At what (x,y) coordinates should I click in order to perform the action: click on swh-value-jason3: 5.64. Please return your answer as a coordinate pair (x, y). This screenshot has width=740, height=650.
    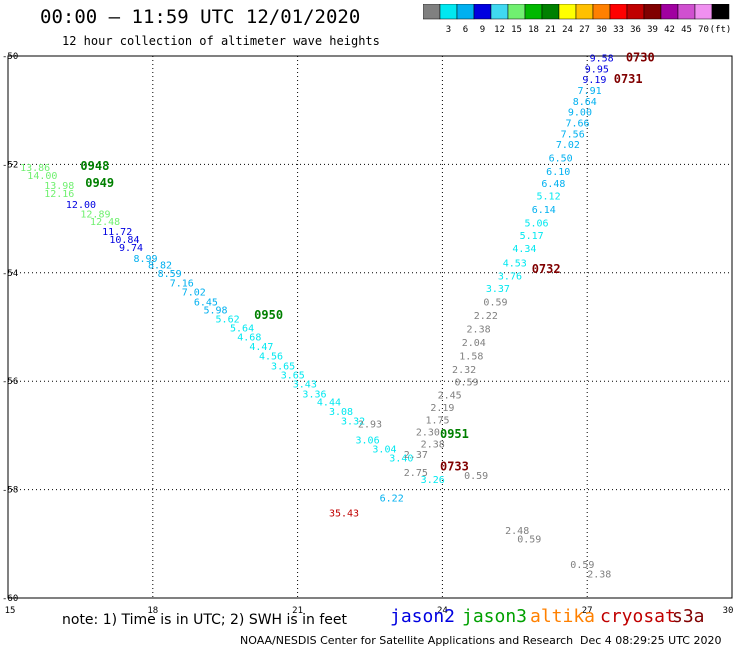
    Looking at the image, I should click on (242, 328).